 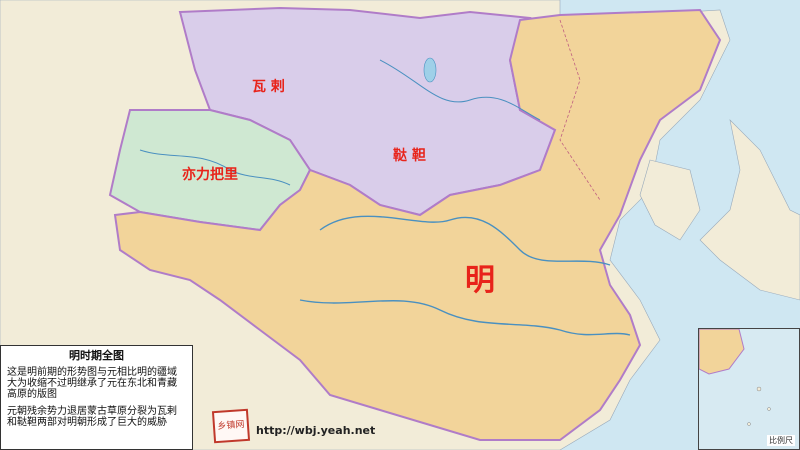 What do you see at coordinates (92, 417) in the screenshot?
I see `legend-para-2: 元朝残余势力退居蒙古草原分裂为瓦剌和鞑靼两部对明朝形成了巨大的威胁` at bounding box center [92, 417].